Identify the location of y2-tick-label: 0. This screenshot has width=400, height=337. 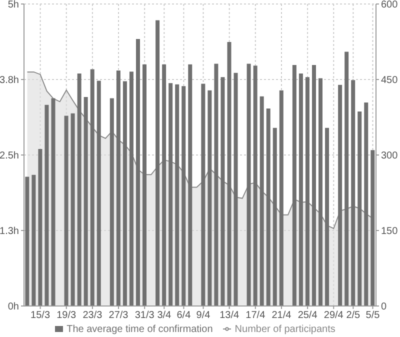
(384, 307).